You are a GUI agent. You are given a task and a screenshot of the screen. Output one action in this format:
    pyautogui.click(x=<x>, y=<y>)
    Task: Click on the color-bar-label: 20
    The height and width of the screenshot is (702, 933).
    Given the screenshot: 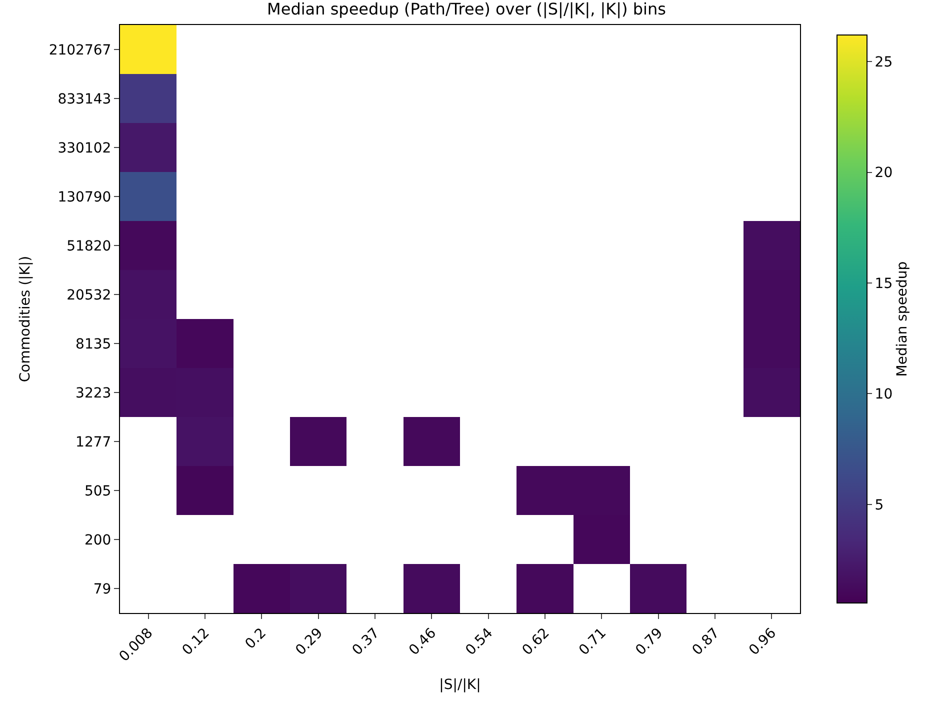 What is the action you would take?
    pyautogui.click(x=883, y=173)
    